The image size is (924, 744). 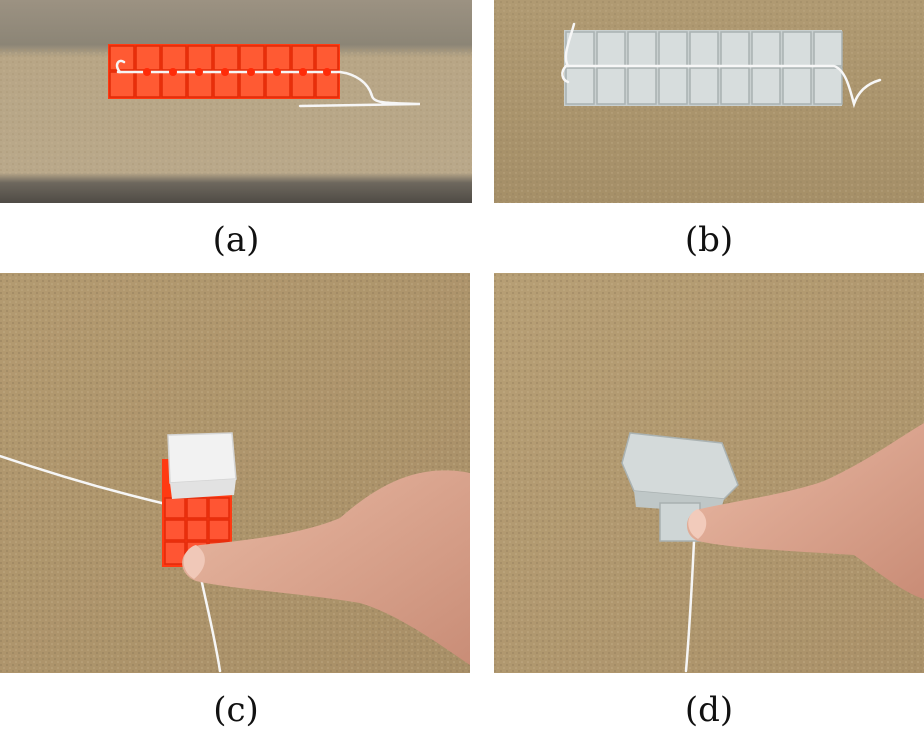 I want to click on panel-label-d: (d), so click(x=709, y=710).